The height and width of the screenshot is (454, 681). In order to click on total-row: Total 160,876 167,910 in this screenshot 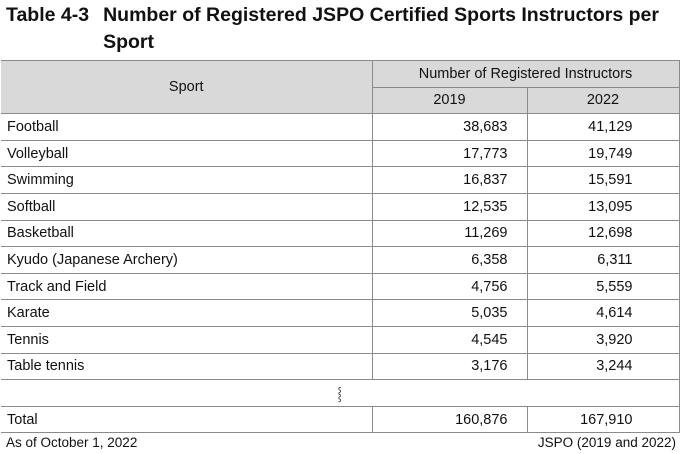, I will do `click(340, 419)`.